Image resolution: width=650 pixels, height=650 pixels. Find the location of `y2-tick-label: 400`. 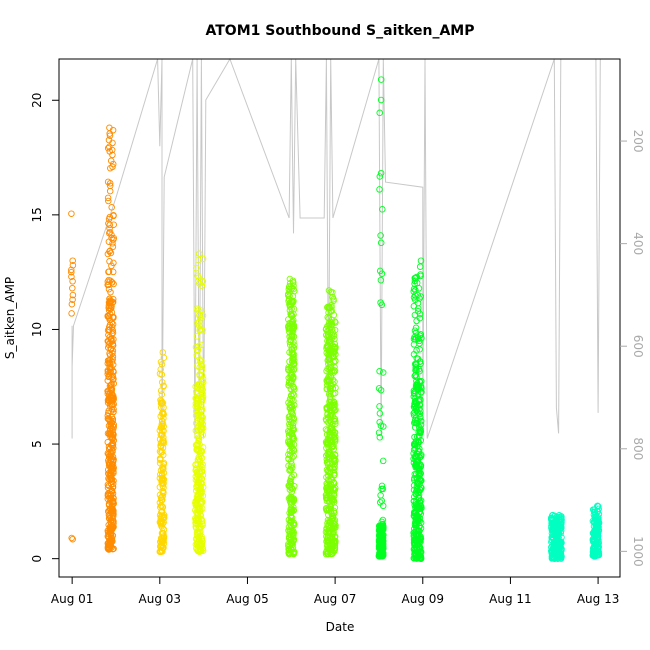

y2-tick-label: 400 is located at coordinates (638, 243).